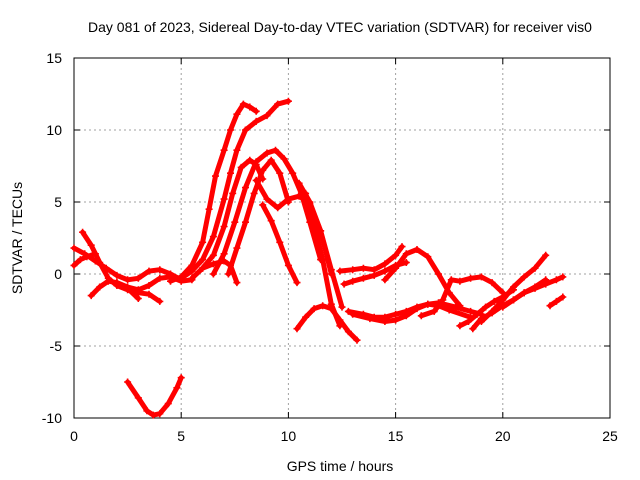 Image resolution: width=640 pixels, height=480 pixels. What do you see at coordinates (54, 130) in the screenshot?
I see `y-tick-label: 10` at bounding box center [54, 130].